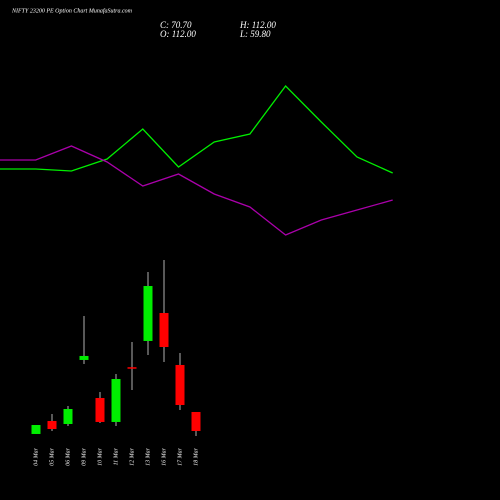 The height and width of the screenshot is (500, 500). I want to click on x-tick-label: 10 Mar, so click(100, 456).